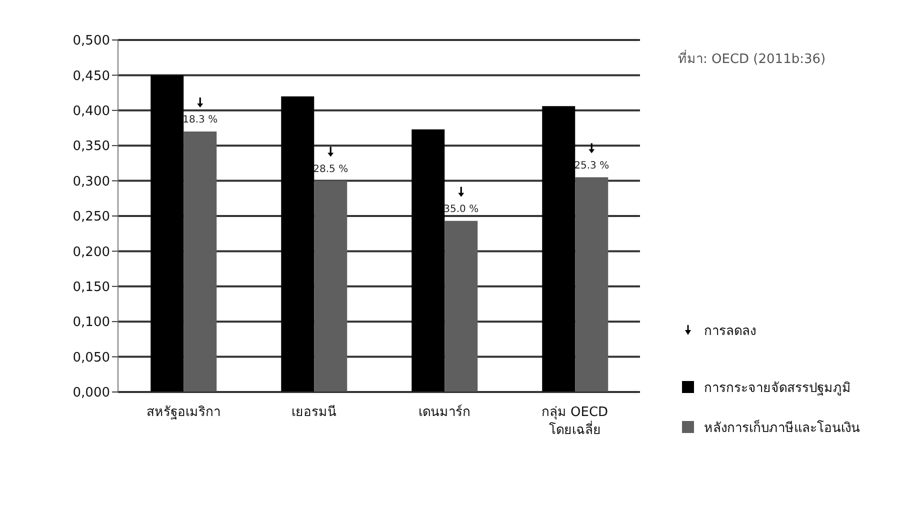  I want to click on text: ที่มา: OECD (2011b:36), so click(752, 58).